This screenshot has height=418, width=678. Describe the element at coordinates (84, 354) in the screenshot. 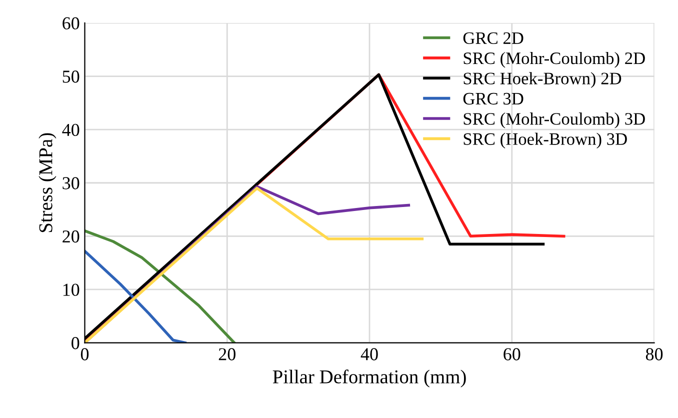

I see `x-tick-label: 0` at that location.